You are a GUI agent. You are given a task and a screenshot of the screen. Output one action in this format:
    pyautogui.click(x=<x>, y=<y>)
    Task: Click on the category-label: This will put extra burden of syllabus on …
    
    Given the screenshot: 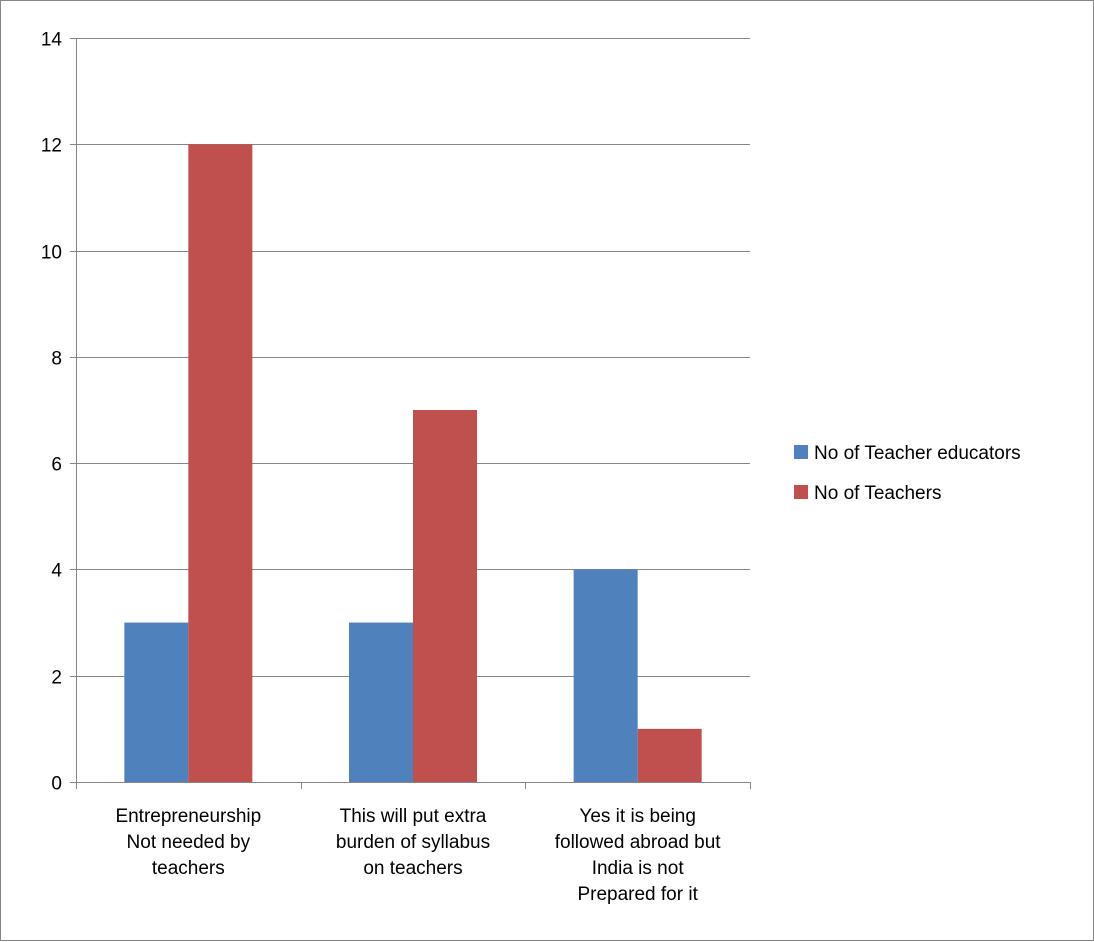 What is the action you would take?
    pyautogui.click(x=413, y=842)
    